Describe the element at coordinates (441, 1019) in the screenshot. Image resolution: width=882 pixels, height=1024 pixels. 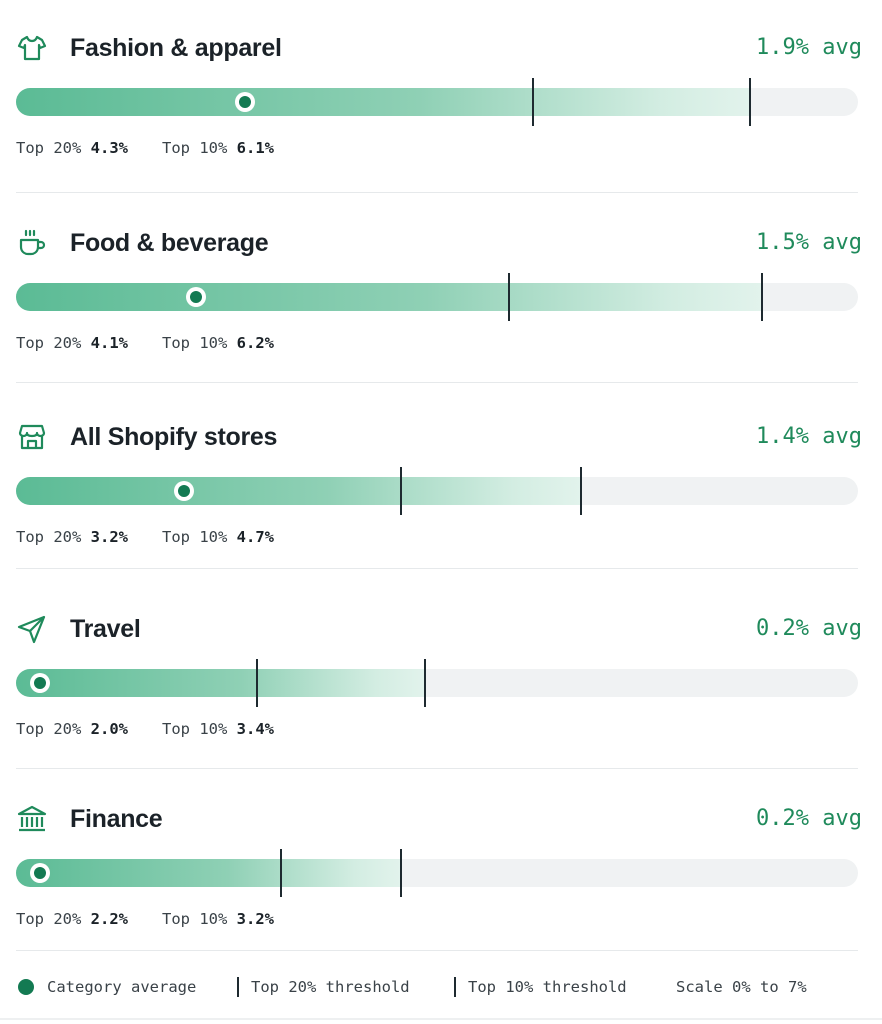
I see `bottom-border` at that location.